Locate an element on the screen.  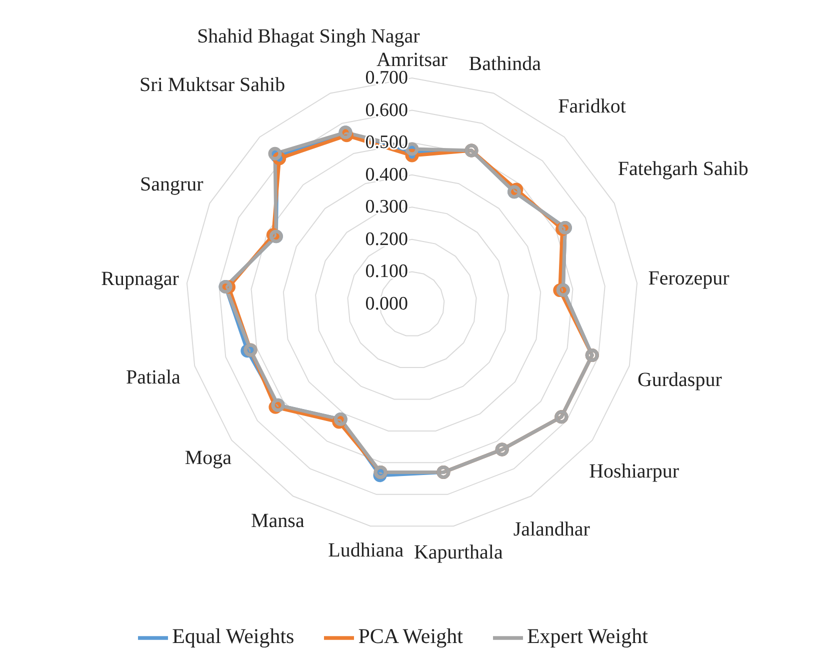
y-tick-label: 0.100 is located at coordinates (386, 271).